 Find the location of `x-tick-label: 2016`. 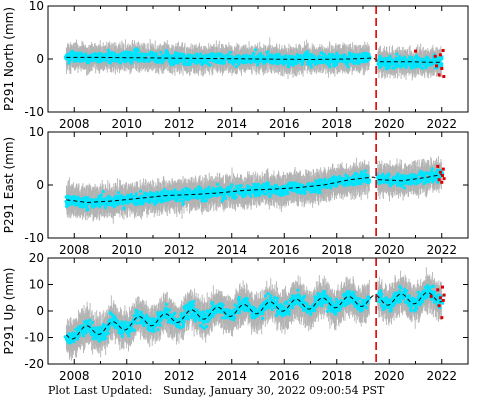

x-tick-label: 2016 is located at coordinates (284, 124).